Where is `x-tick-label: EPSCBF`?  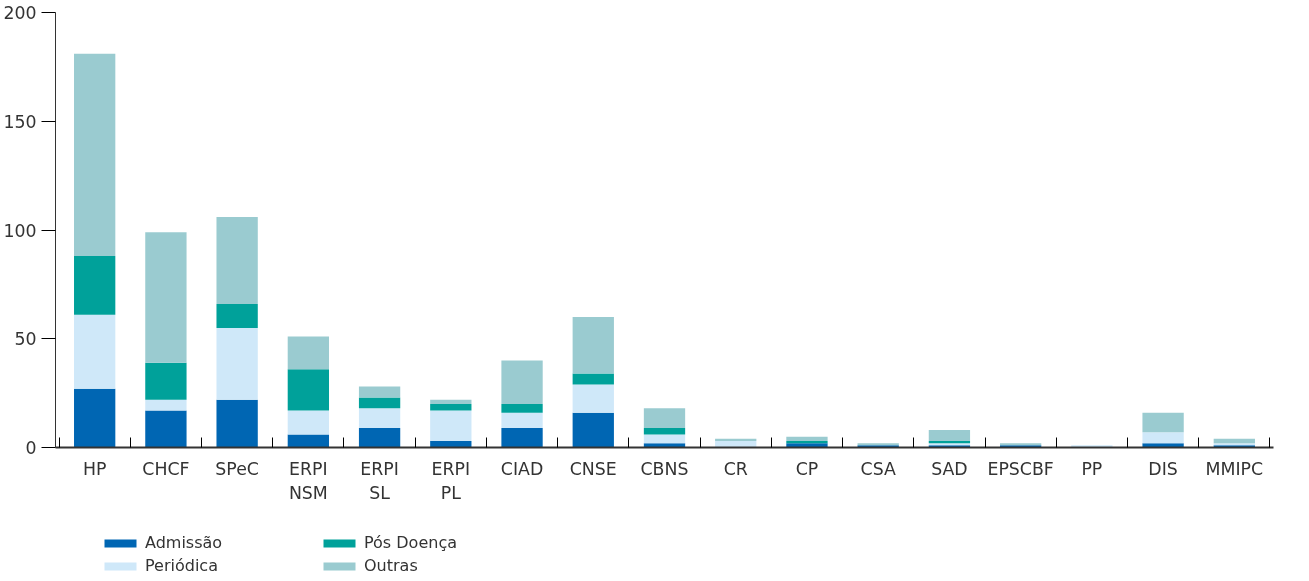
x-tick-label: EPSCBF is located at coordinates (1020, 468).